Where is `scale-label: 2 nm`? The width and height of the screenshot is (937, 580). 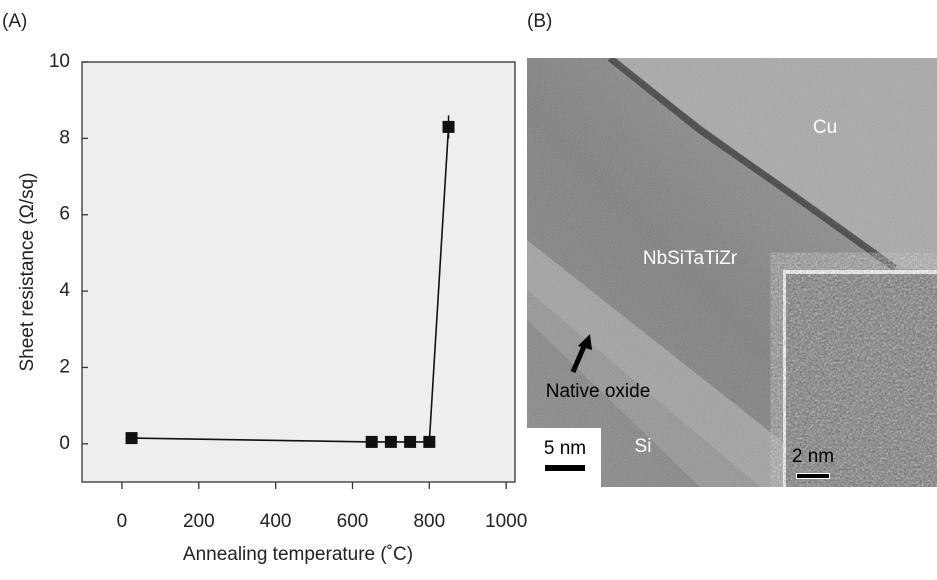 scale-label: 2 nm is located at coordinates (813, 456).